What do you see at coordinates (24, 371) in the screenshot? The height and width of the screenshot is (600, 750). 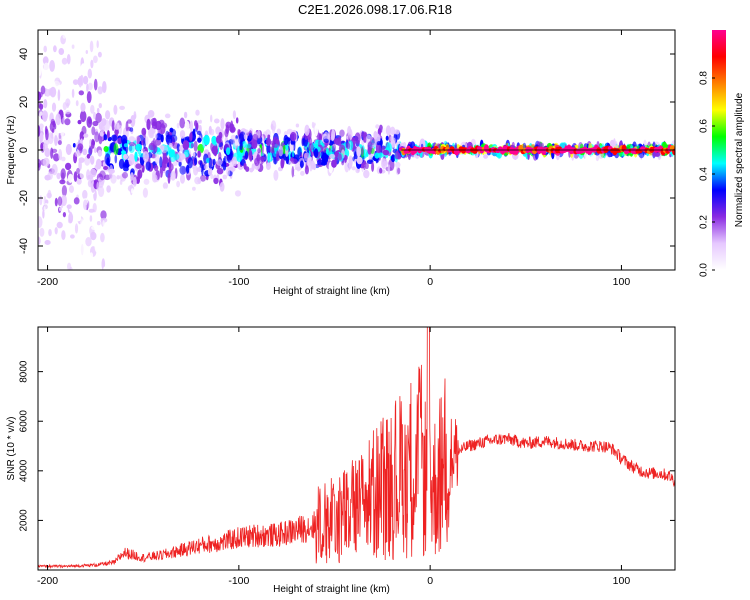 I see `y-tick-label: 8000` at bounding box center [24, 371].